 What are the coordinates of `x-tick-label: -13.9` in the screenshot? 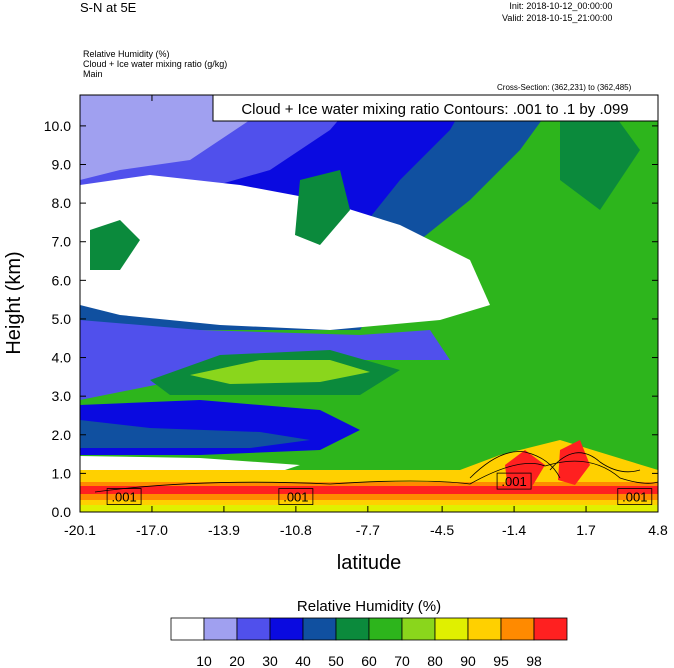 It's located at (224, 530).